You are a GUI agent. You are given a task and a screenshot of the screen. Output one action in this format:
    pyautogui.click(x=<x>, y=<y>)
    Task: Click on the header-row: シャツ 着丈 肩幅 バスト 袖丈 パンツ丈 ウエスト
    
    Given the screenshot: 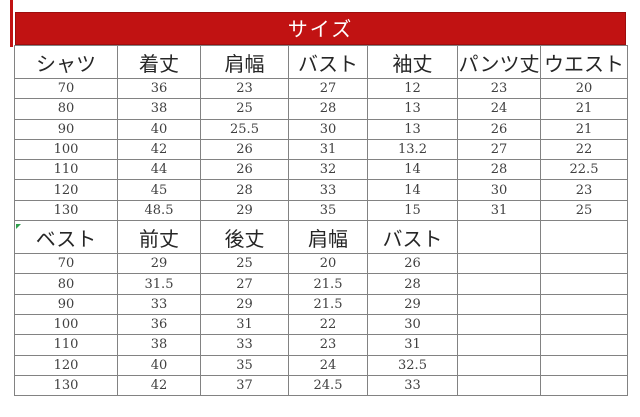 What is the action you would take?
    pyautogui.click(x=321, y=62)
    